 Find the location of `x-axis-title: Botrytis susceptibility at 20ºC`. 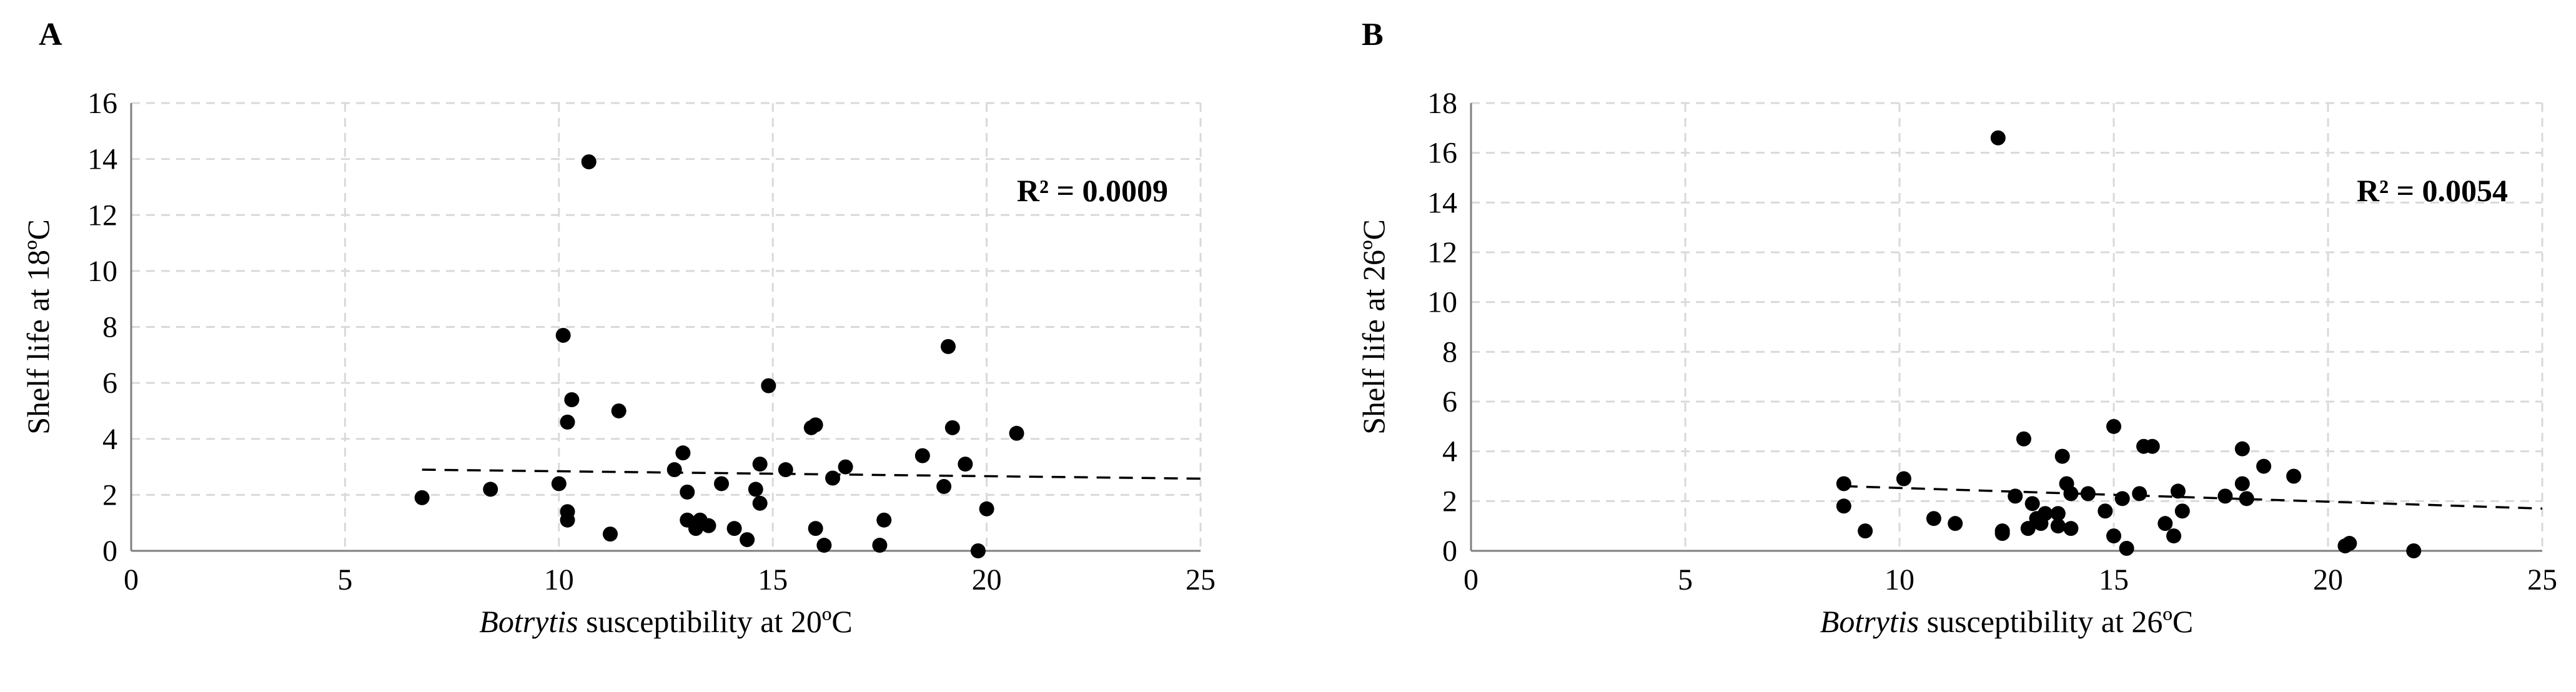

x-axis-title: Botrytis susceptibility at 20ºC is located at coordinates (665, 621).